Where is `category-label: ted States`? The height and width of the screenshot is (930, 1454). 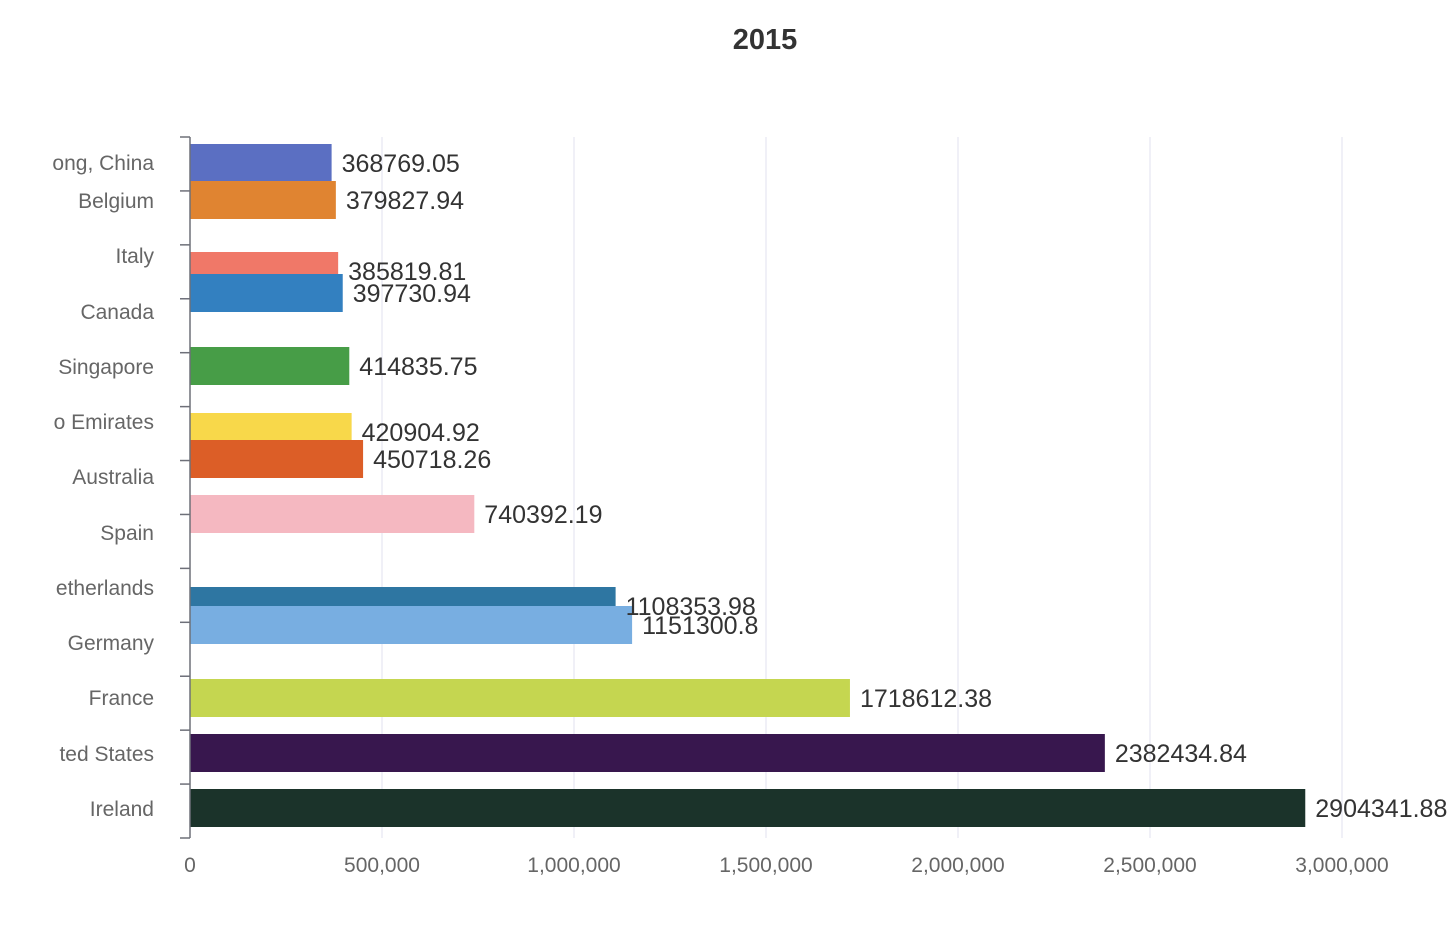
category-label: ted States is located at coordinates (106, 754).